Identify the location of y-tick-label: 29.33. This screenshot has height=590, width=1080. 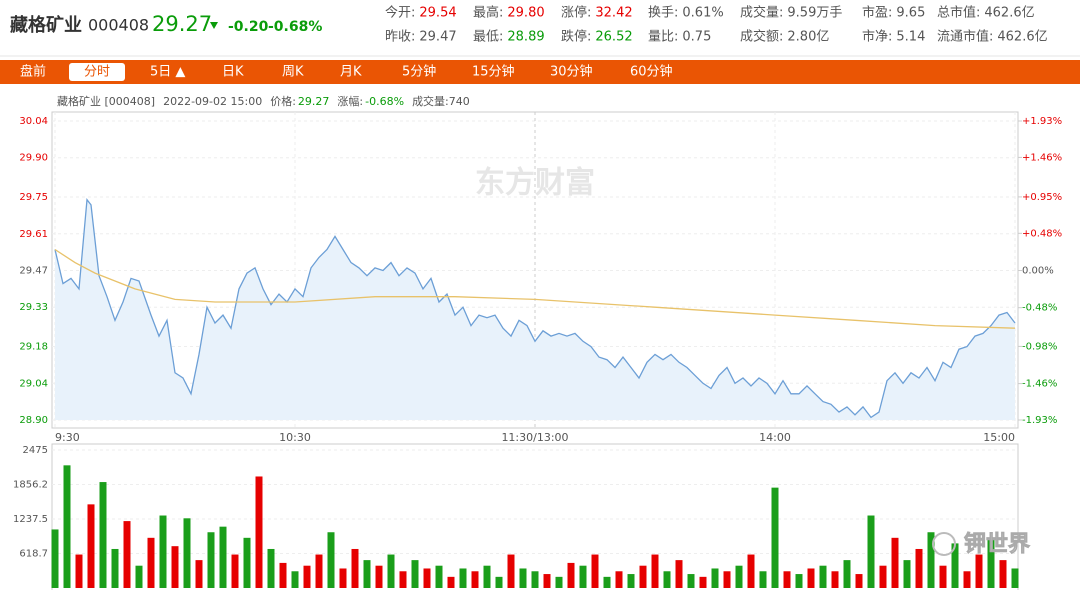
(33, 307).